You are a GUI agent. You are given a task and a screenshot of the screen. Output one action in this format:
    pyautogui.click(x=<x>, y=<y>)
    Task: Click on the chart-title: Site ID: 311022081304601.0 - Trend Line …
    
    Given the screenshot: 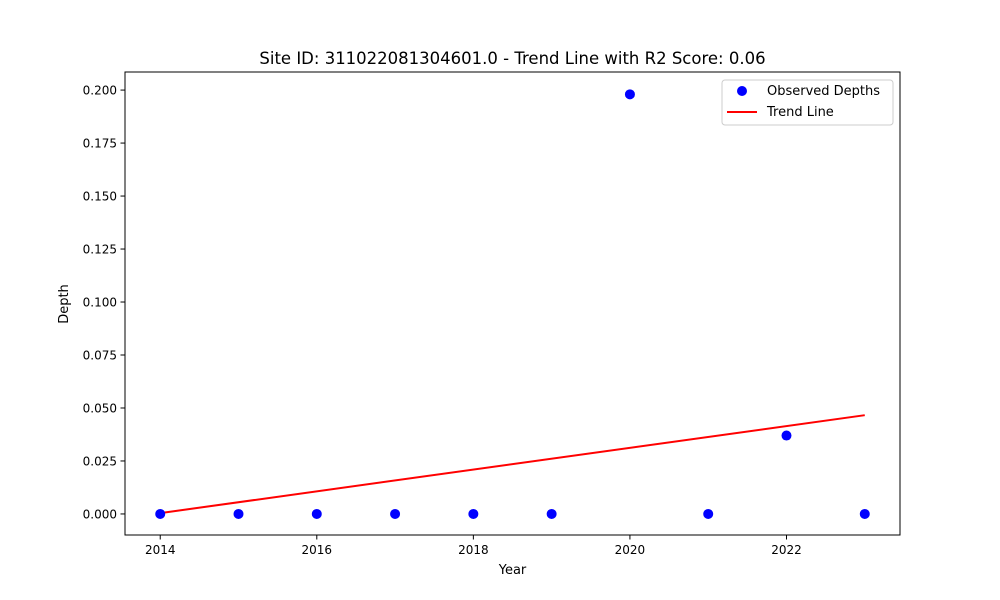 What is the action you would take?
    pyautogui.click(x=512, y=58)
    